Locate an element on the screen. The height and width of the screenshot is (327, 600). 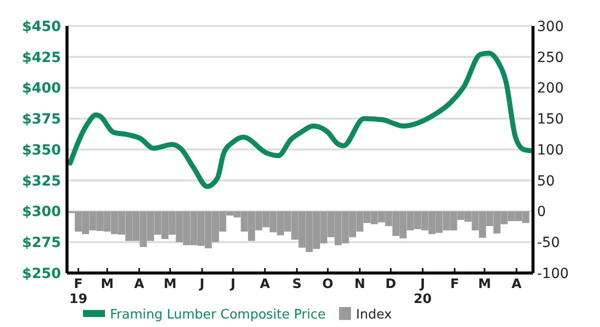
x-tick-label: F 19 is located at coordinates (78, 292).